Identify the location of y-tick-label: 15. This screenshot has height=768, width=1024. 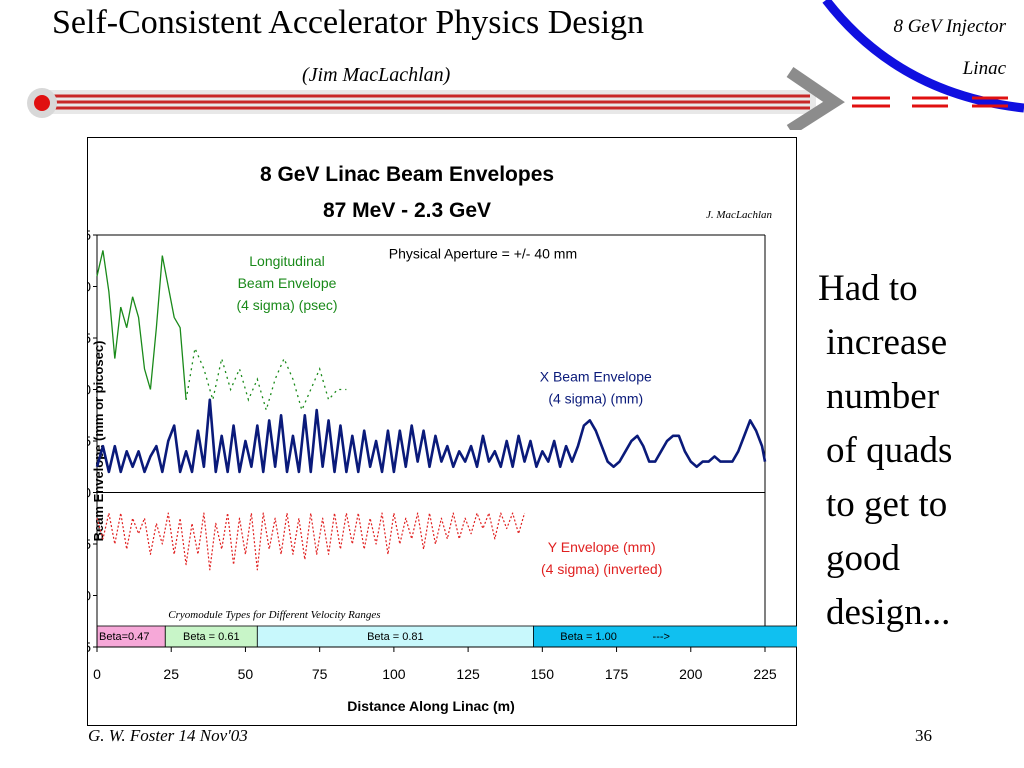
(89, 338).